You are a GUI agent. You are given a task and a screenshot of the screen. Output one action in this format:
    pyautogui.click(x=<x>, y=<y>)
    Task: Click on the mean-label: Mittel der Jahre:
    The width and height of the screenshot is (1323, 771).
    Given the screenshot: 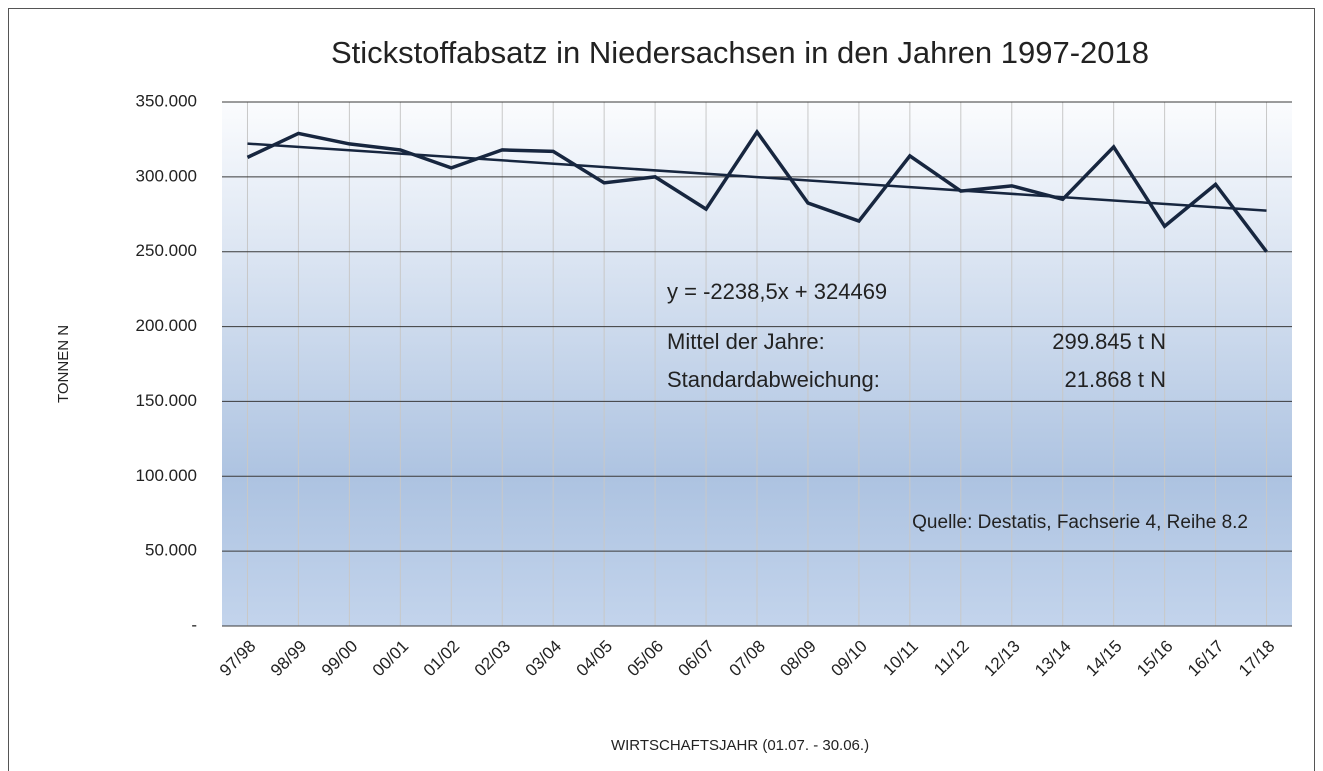 What is the action you would take?
    pyautogui.click(x=746, y=341)
    